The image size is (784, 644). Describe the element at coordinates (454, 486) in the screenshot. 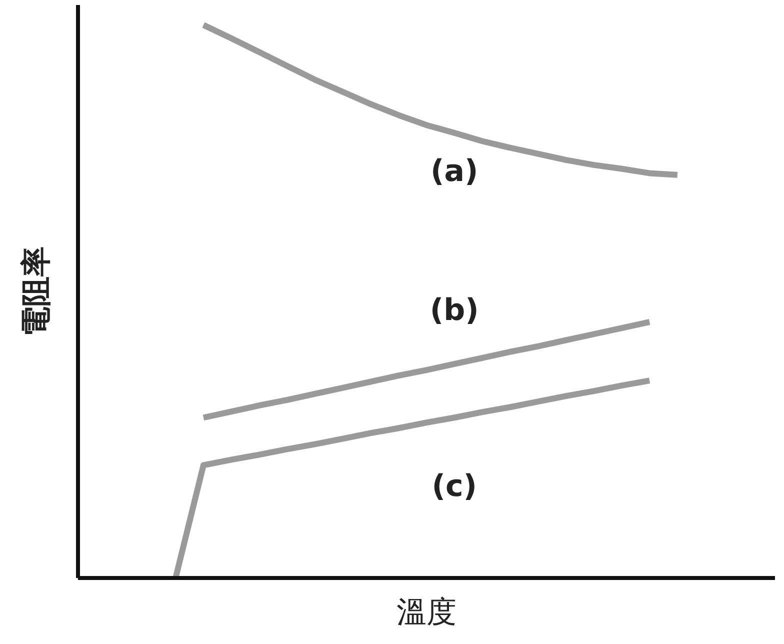

I see `annotation: (c)` at that location.